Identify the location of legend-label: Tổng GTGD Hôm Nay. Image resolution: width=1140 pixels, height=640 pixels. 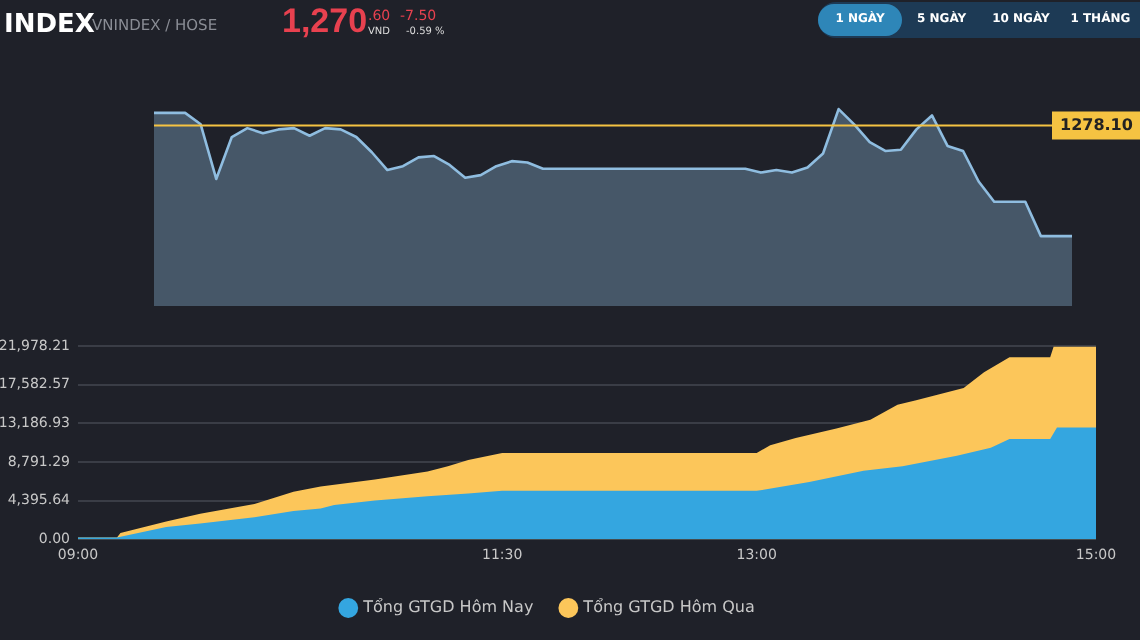
(447, 607).